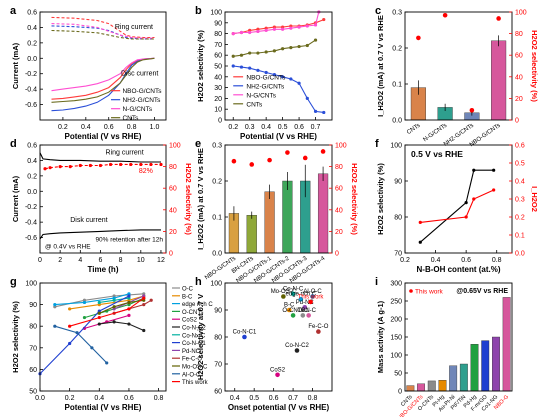 The height and width of the screenshot is (417, 554). Describe the element at coordinates (31, 223) in the screenshot. I see `y-tick-label: -0.4` at that location.